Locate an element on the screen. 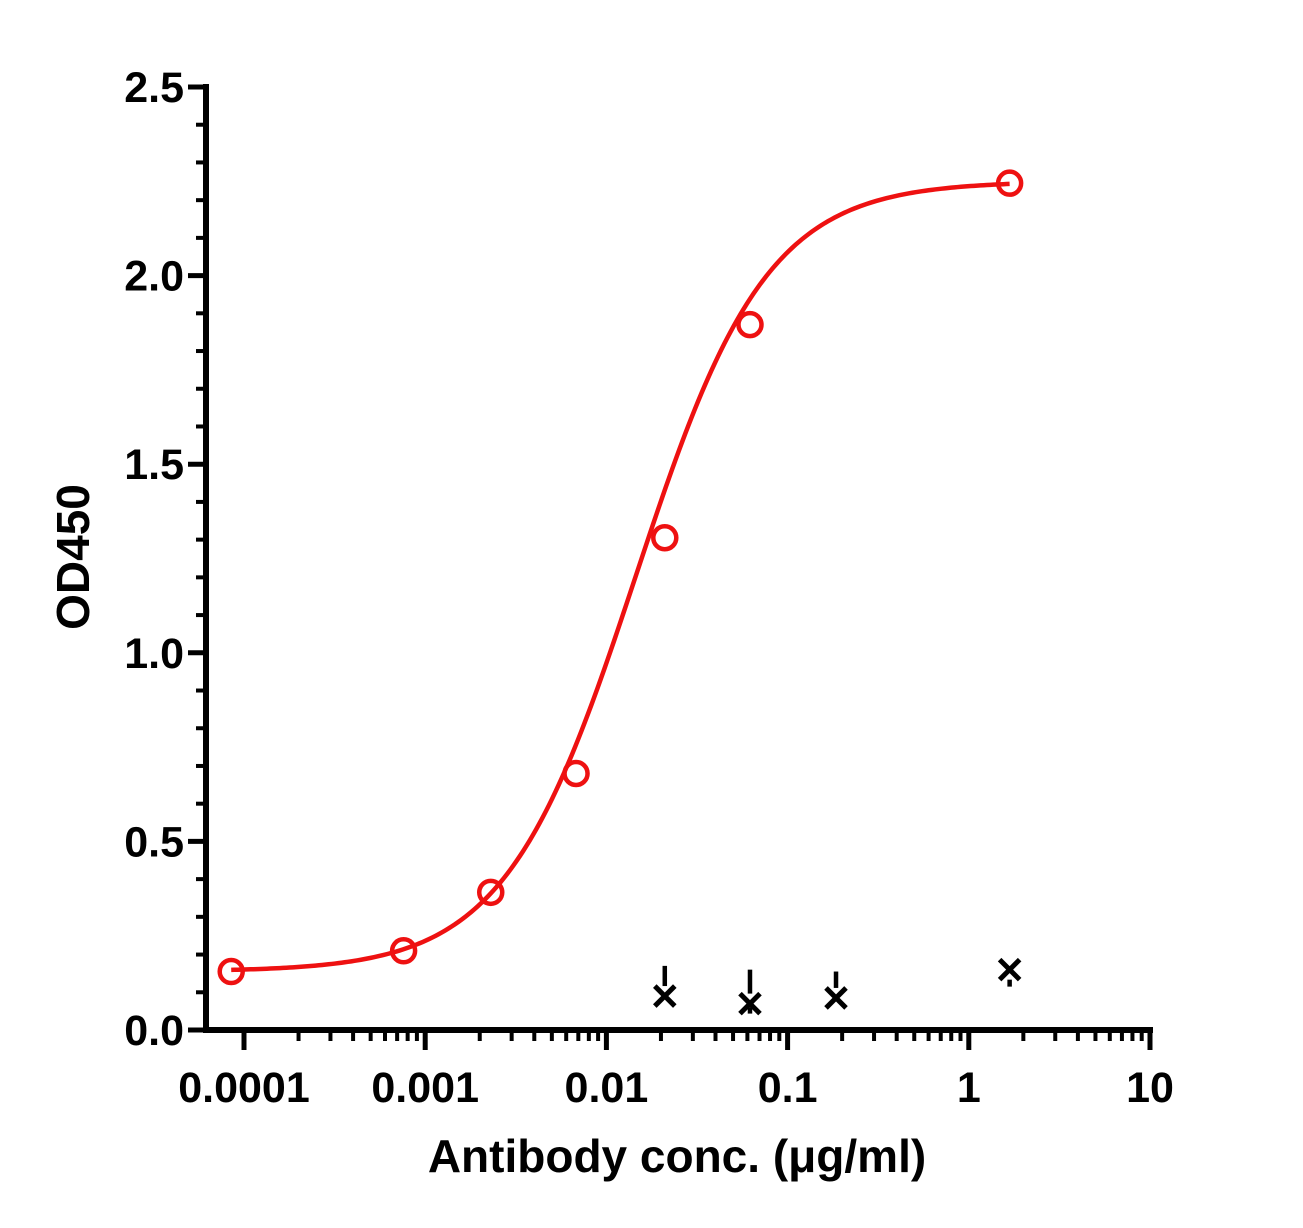 The width and height of the screenshot is (1303, 1228). x-tick-label: 0.001 is located at coordinates (425, 1088).